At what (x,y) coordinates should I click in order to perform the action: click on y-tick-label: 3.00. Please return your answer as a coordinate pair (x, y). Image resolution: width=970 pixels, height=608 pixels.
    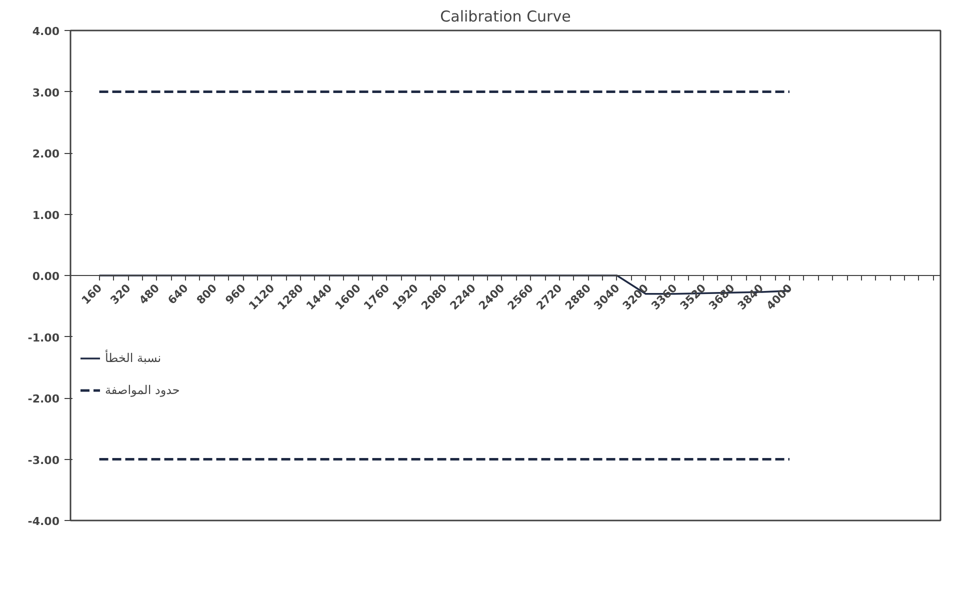
    Looking at the image, I should click on (46, 93).